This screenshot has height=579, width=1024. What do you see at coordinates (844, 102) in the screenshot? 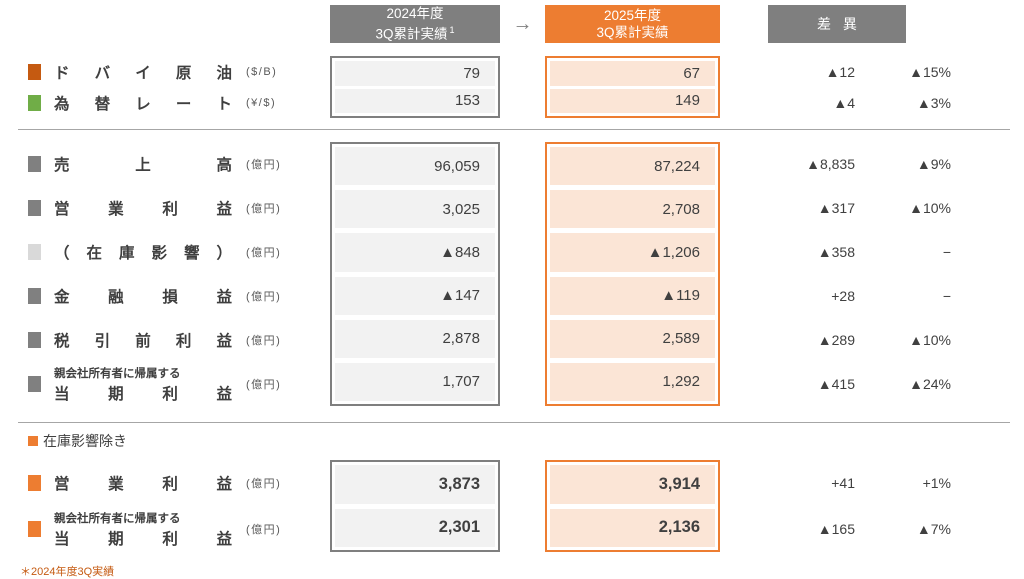
I see `diff-value: ▲4` at bounding box center [844, 102].